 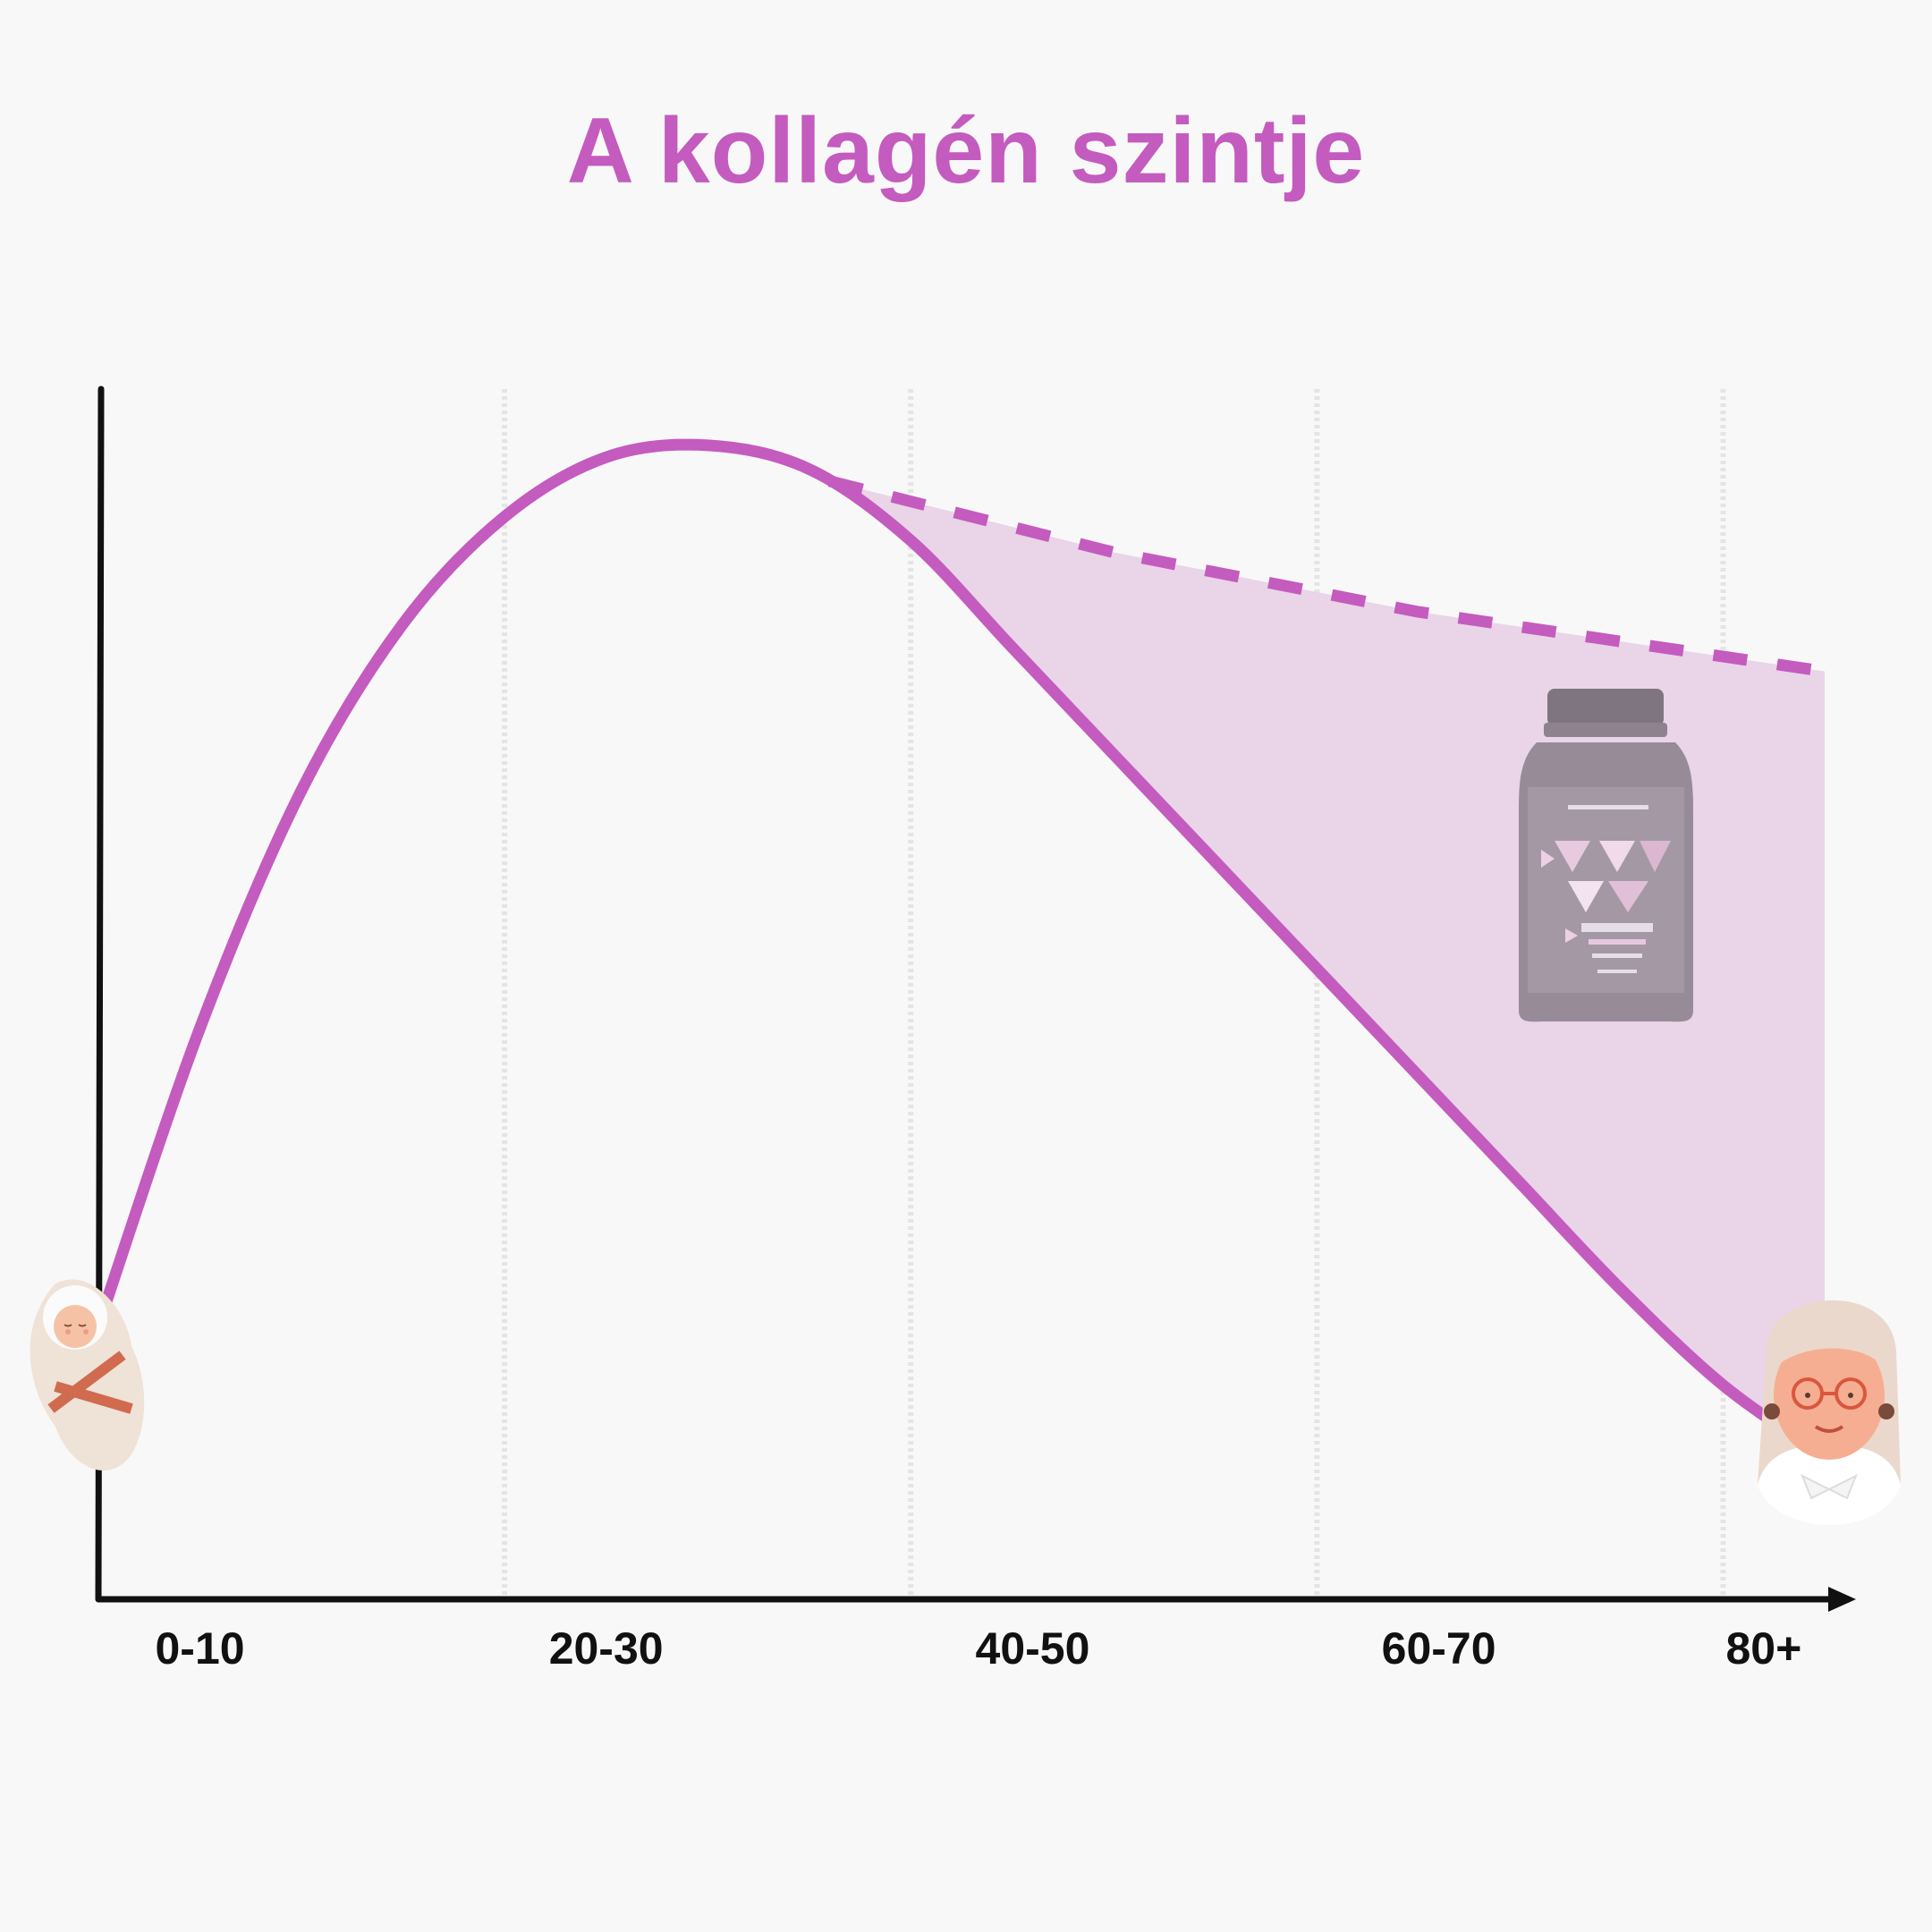 What do you see at coordinates (87, 1374) in the screenshot?
I see `baby-icon` at bounding box center [87, 1374].